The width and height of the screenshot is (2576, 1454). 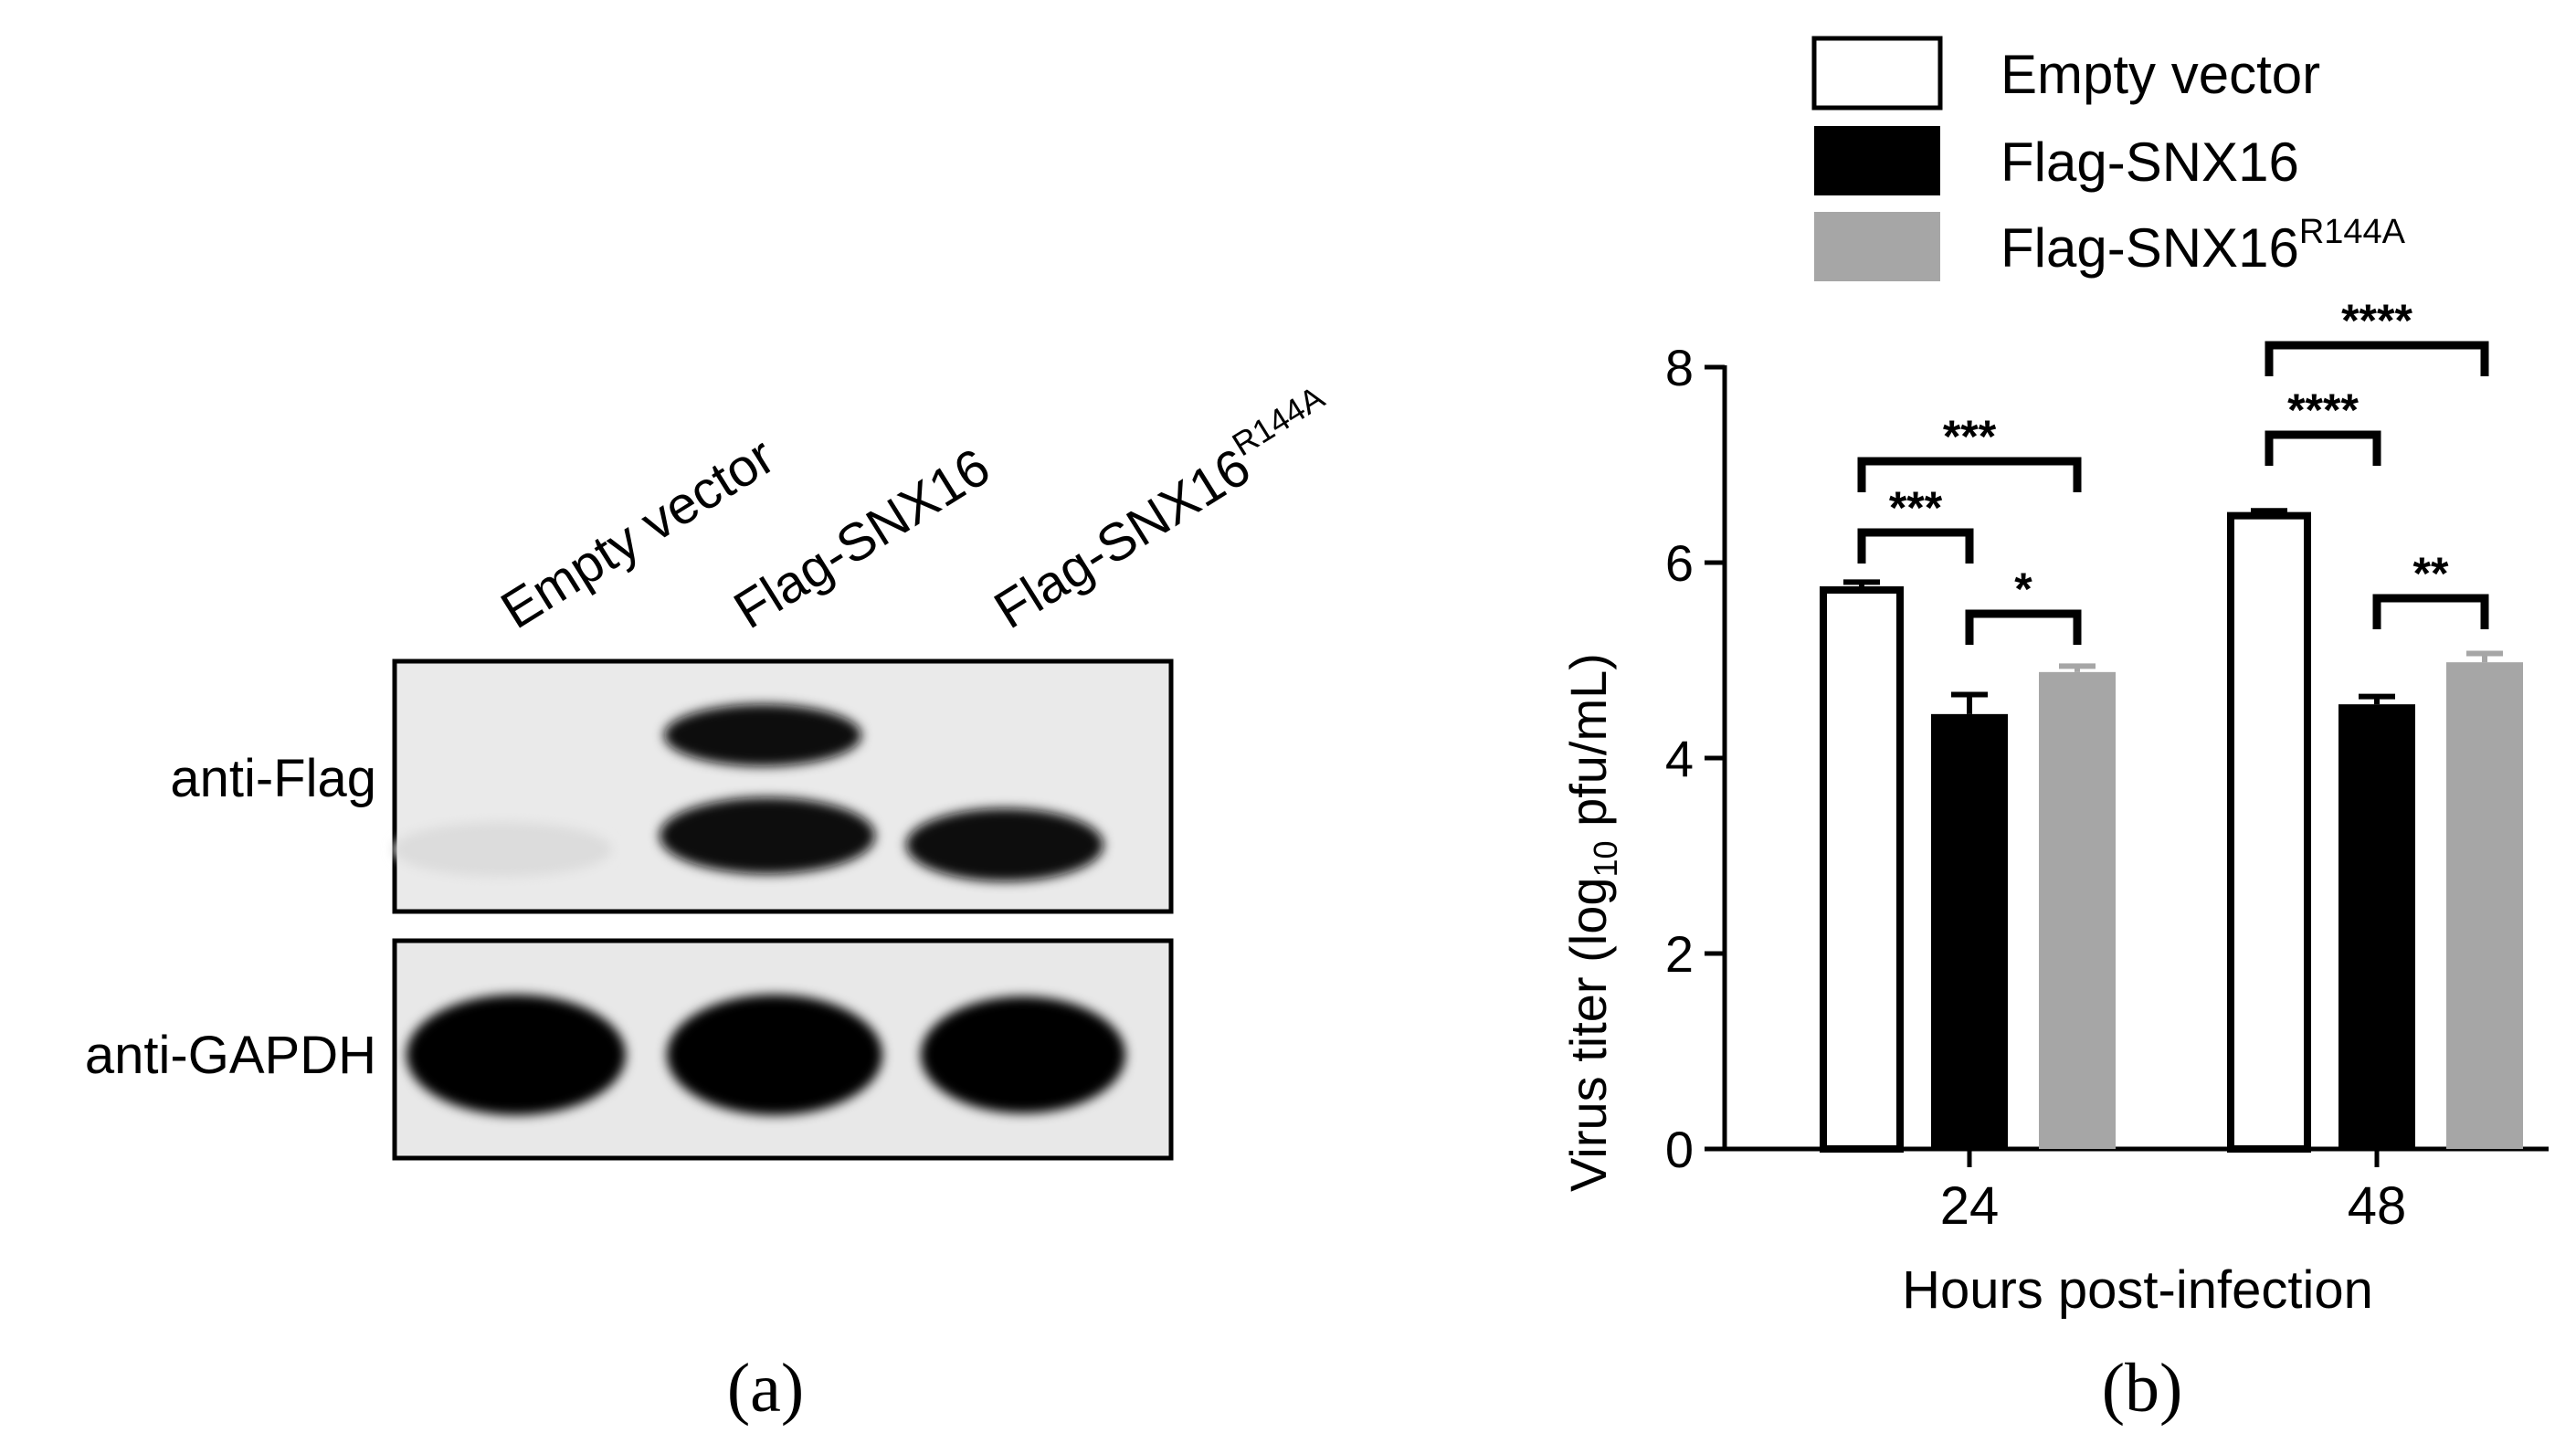 What do you see at coordinates (2160, 74) in the screenshot?
I see `legend-label-0: Empty vector` at bounding box center [2160, 74].